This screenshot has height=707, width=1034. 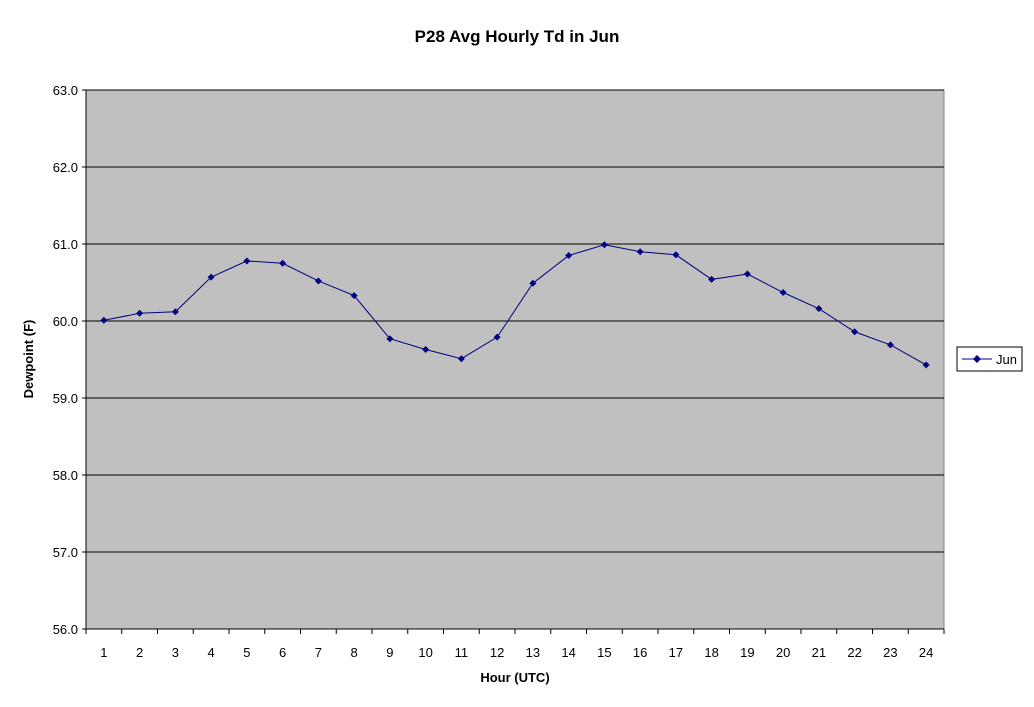 What do you see at coordinates (282, 652) in the screenshot?
I see `x-tick-label: 6` at bounding box center [282, 652].